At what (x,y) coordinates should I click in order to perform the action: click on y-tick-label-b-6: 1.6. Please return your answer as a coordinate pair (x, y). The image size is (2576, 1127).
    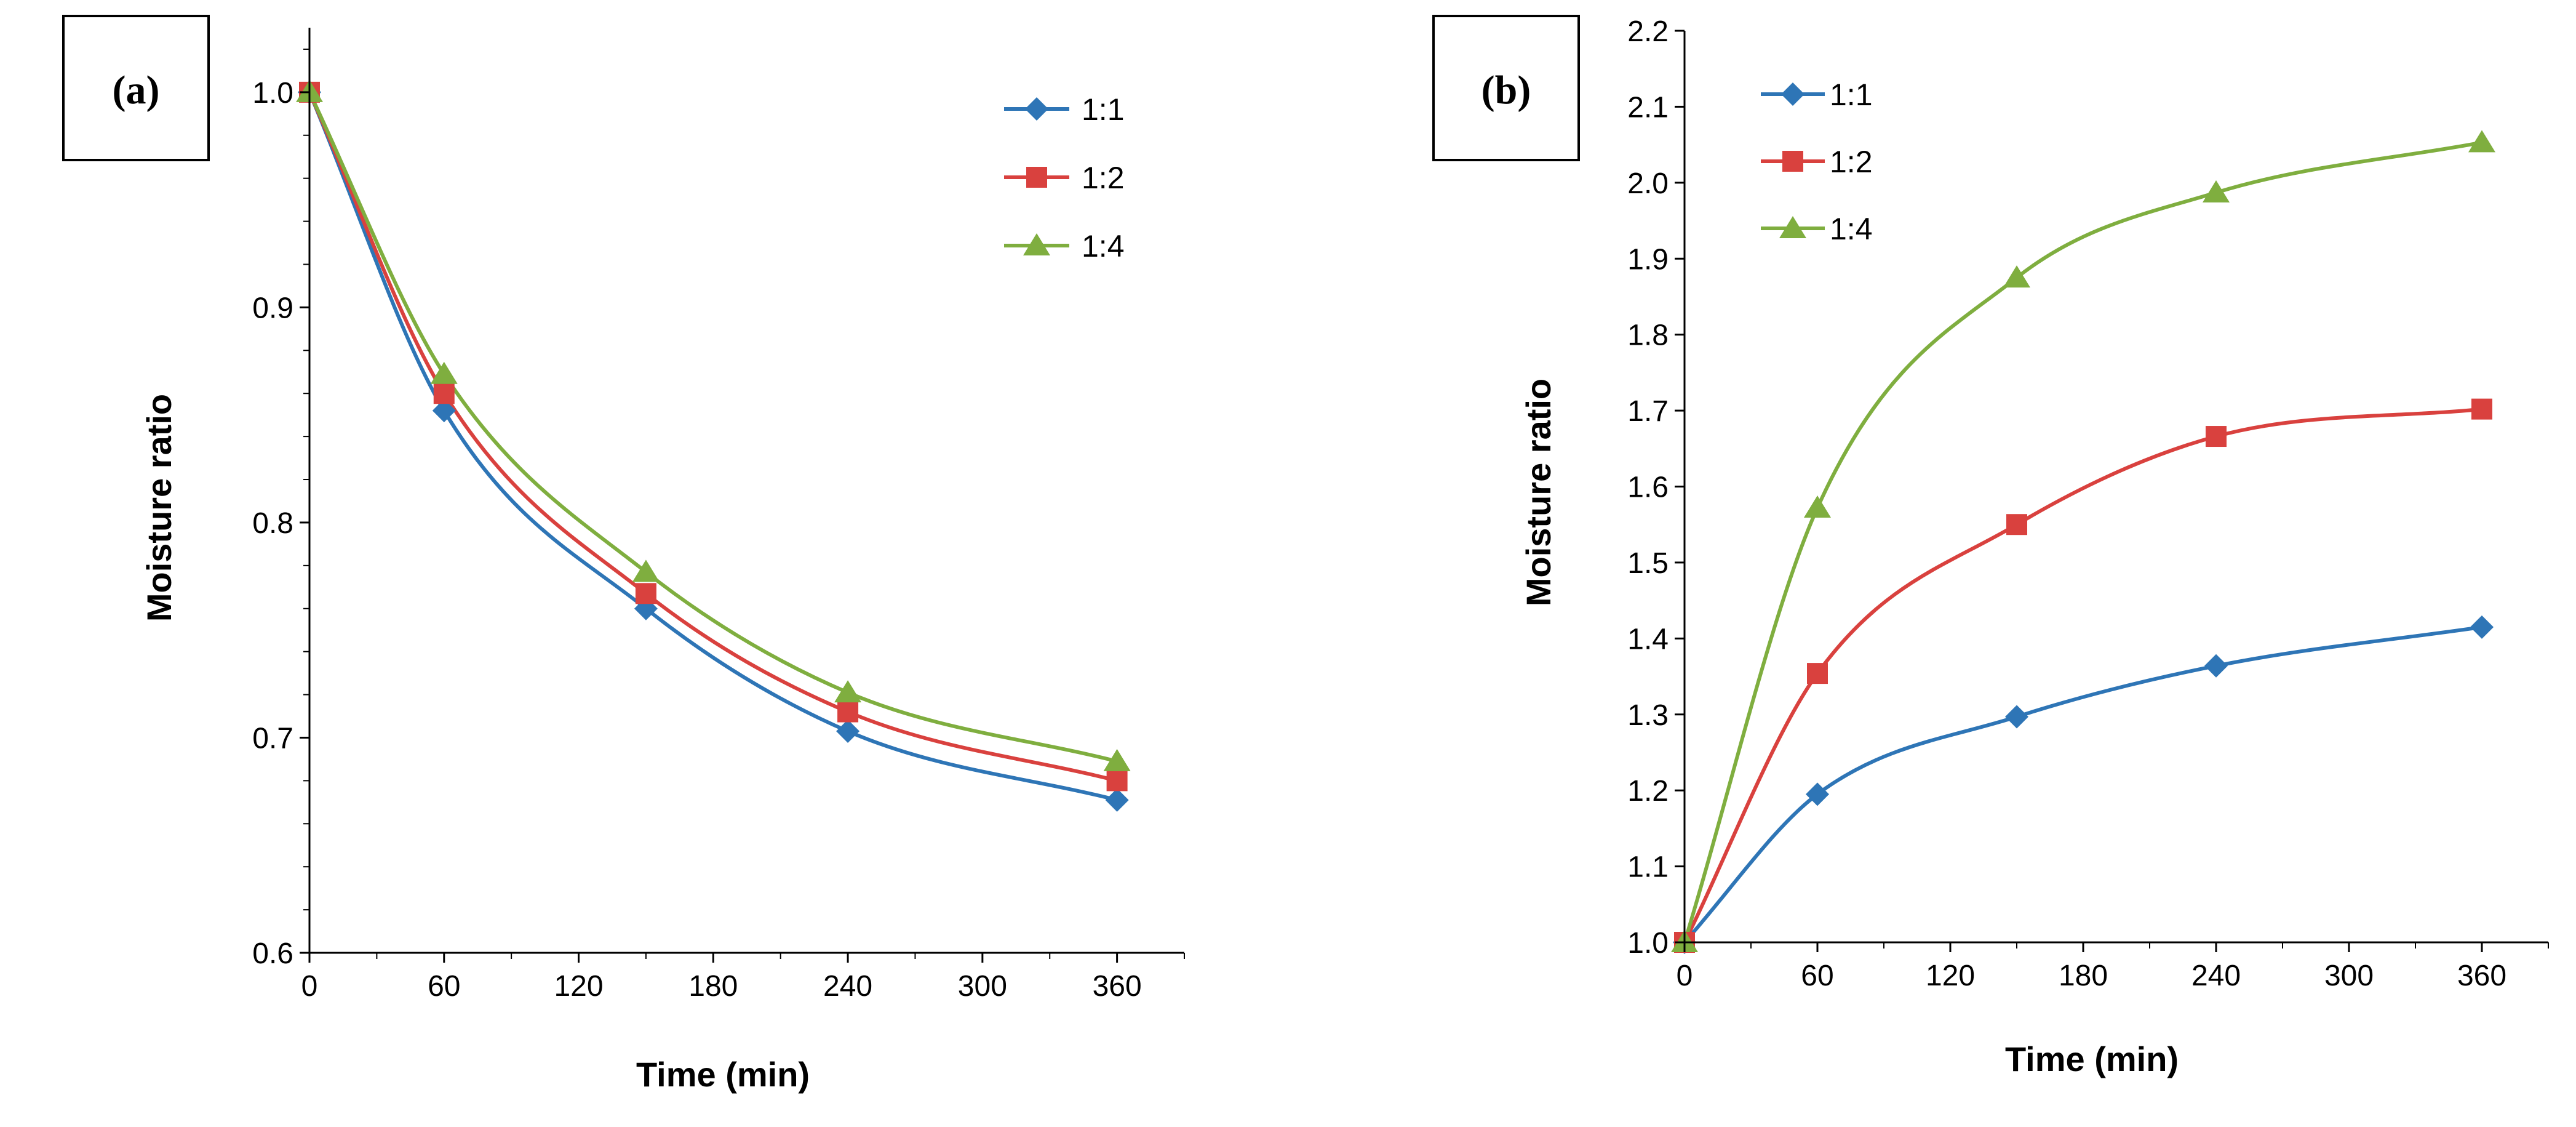
    Looking at the image, I should click on (1648, 487).